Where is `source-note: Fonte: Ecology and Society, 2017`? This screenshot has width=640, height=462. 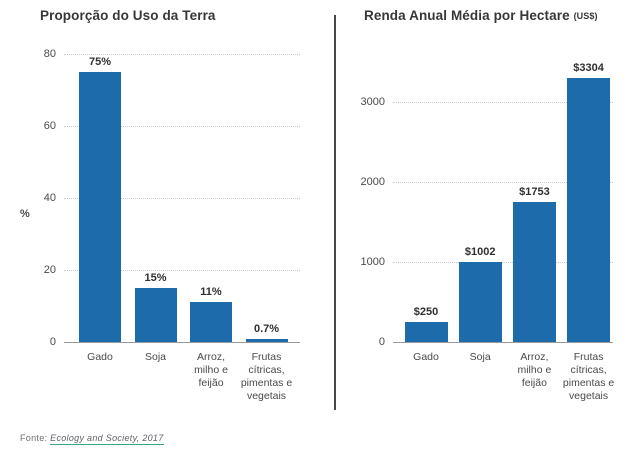
source-note: Fonte: Ecology and Society, 2017 is located at coordinates (92, 439).